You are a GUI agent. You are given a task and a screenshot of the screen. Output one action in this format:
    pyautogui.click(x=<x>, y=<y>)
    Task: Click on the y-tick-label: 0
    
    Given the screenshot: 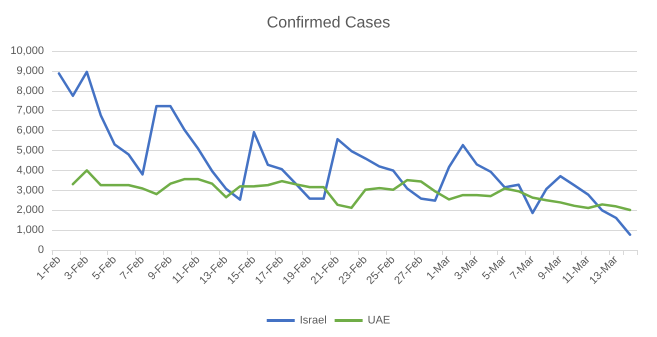 What is the action you would take?
    pyautogui.click(x=41, y=250)
    